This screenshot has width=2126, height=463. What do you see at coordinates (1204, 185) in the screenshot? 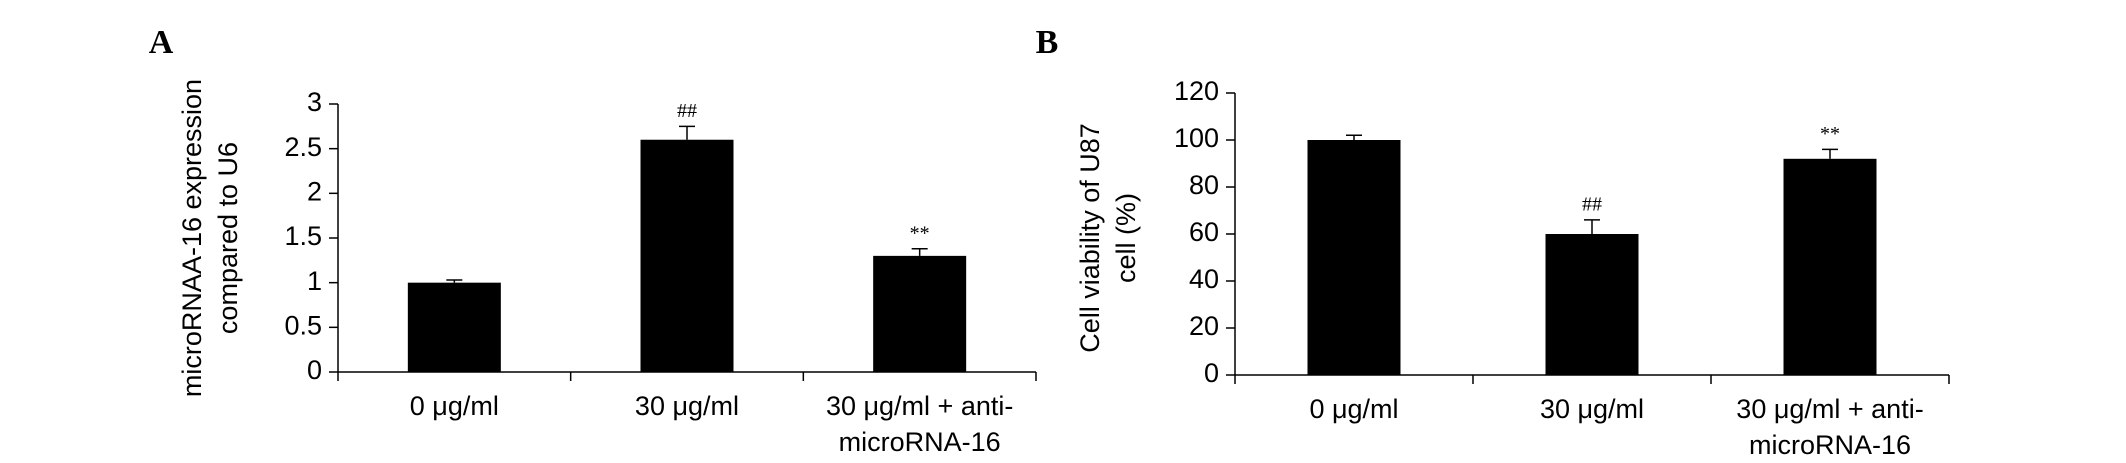
I see `y-tick-label: 80` at bounding box center [1204, 185].